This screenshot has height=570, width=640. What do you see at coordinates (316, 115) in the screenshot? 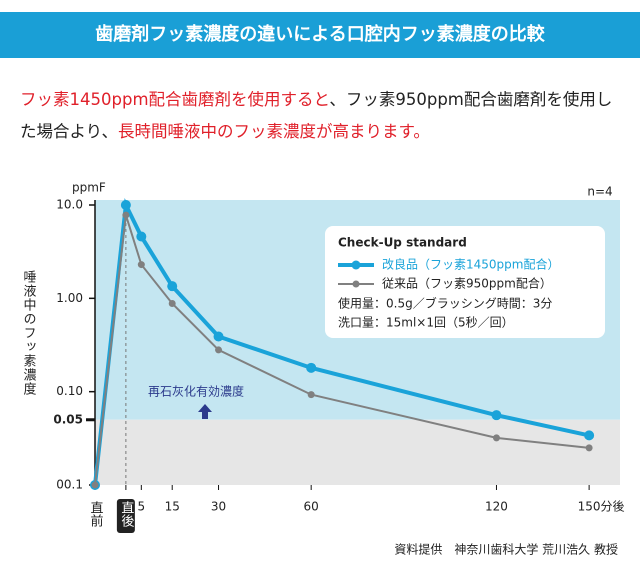
I see `lead-text: 、フッ素950ppm配合歯磨剤を使用した場合より、` at bounding box center [316, 115].